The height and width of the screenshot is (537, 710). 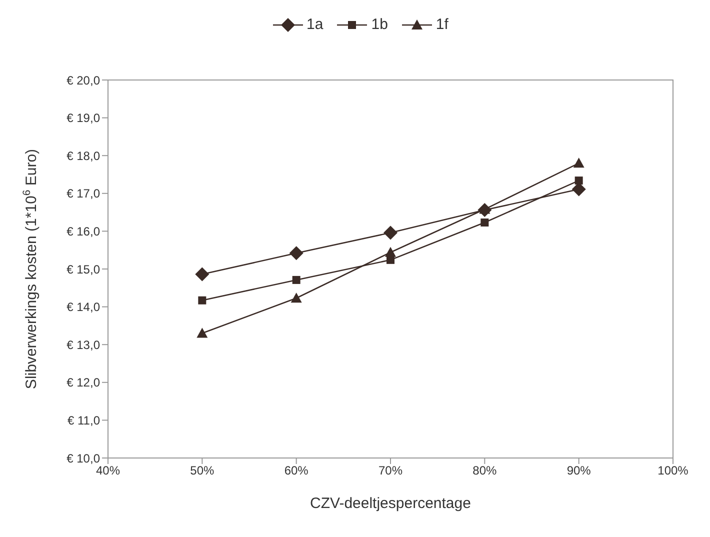 What do you see at coordinates (83, 383) in the screenshot?
I see `y-tick-label: € 12,0` at bounding box center [83, 383].